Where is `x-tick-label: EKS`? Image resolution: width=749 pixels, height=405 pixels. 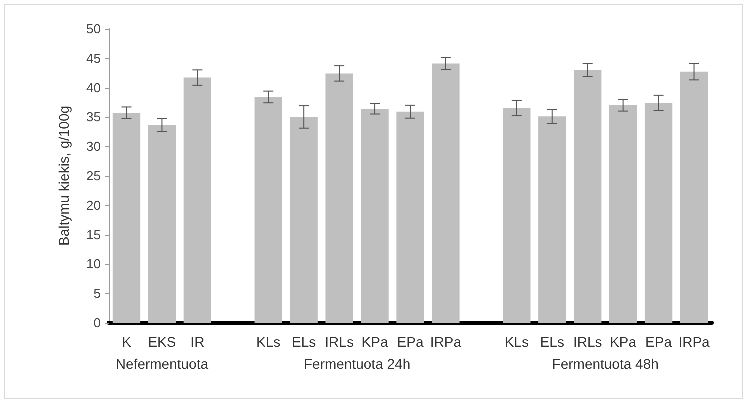 x-tick-label: EKS is located at coordinates (162, 342).